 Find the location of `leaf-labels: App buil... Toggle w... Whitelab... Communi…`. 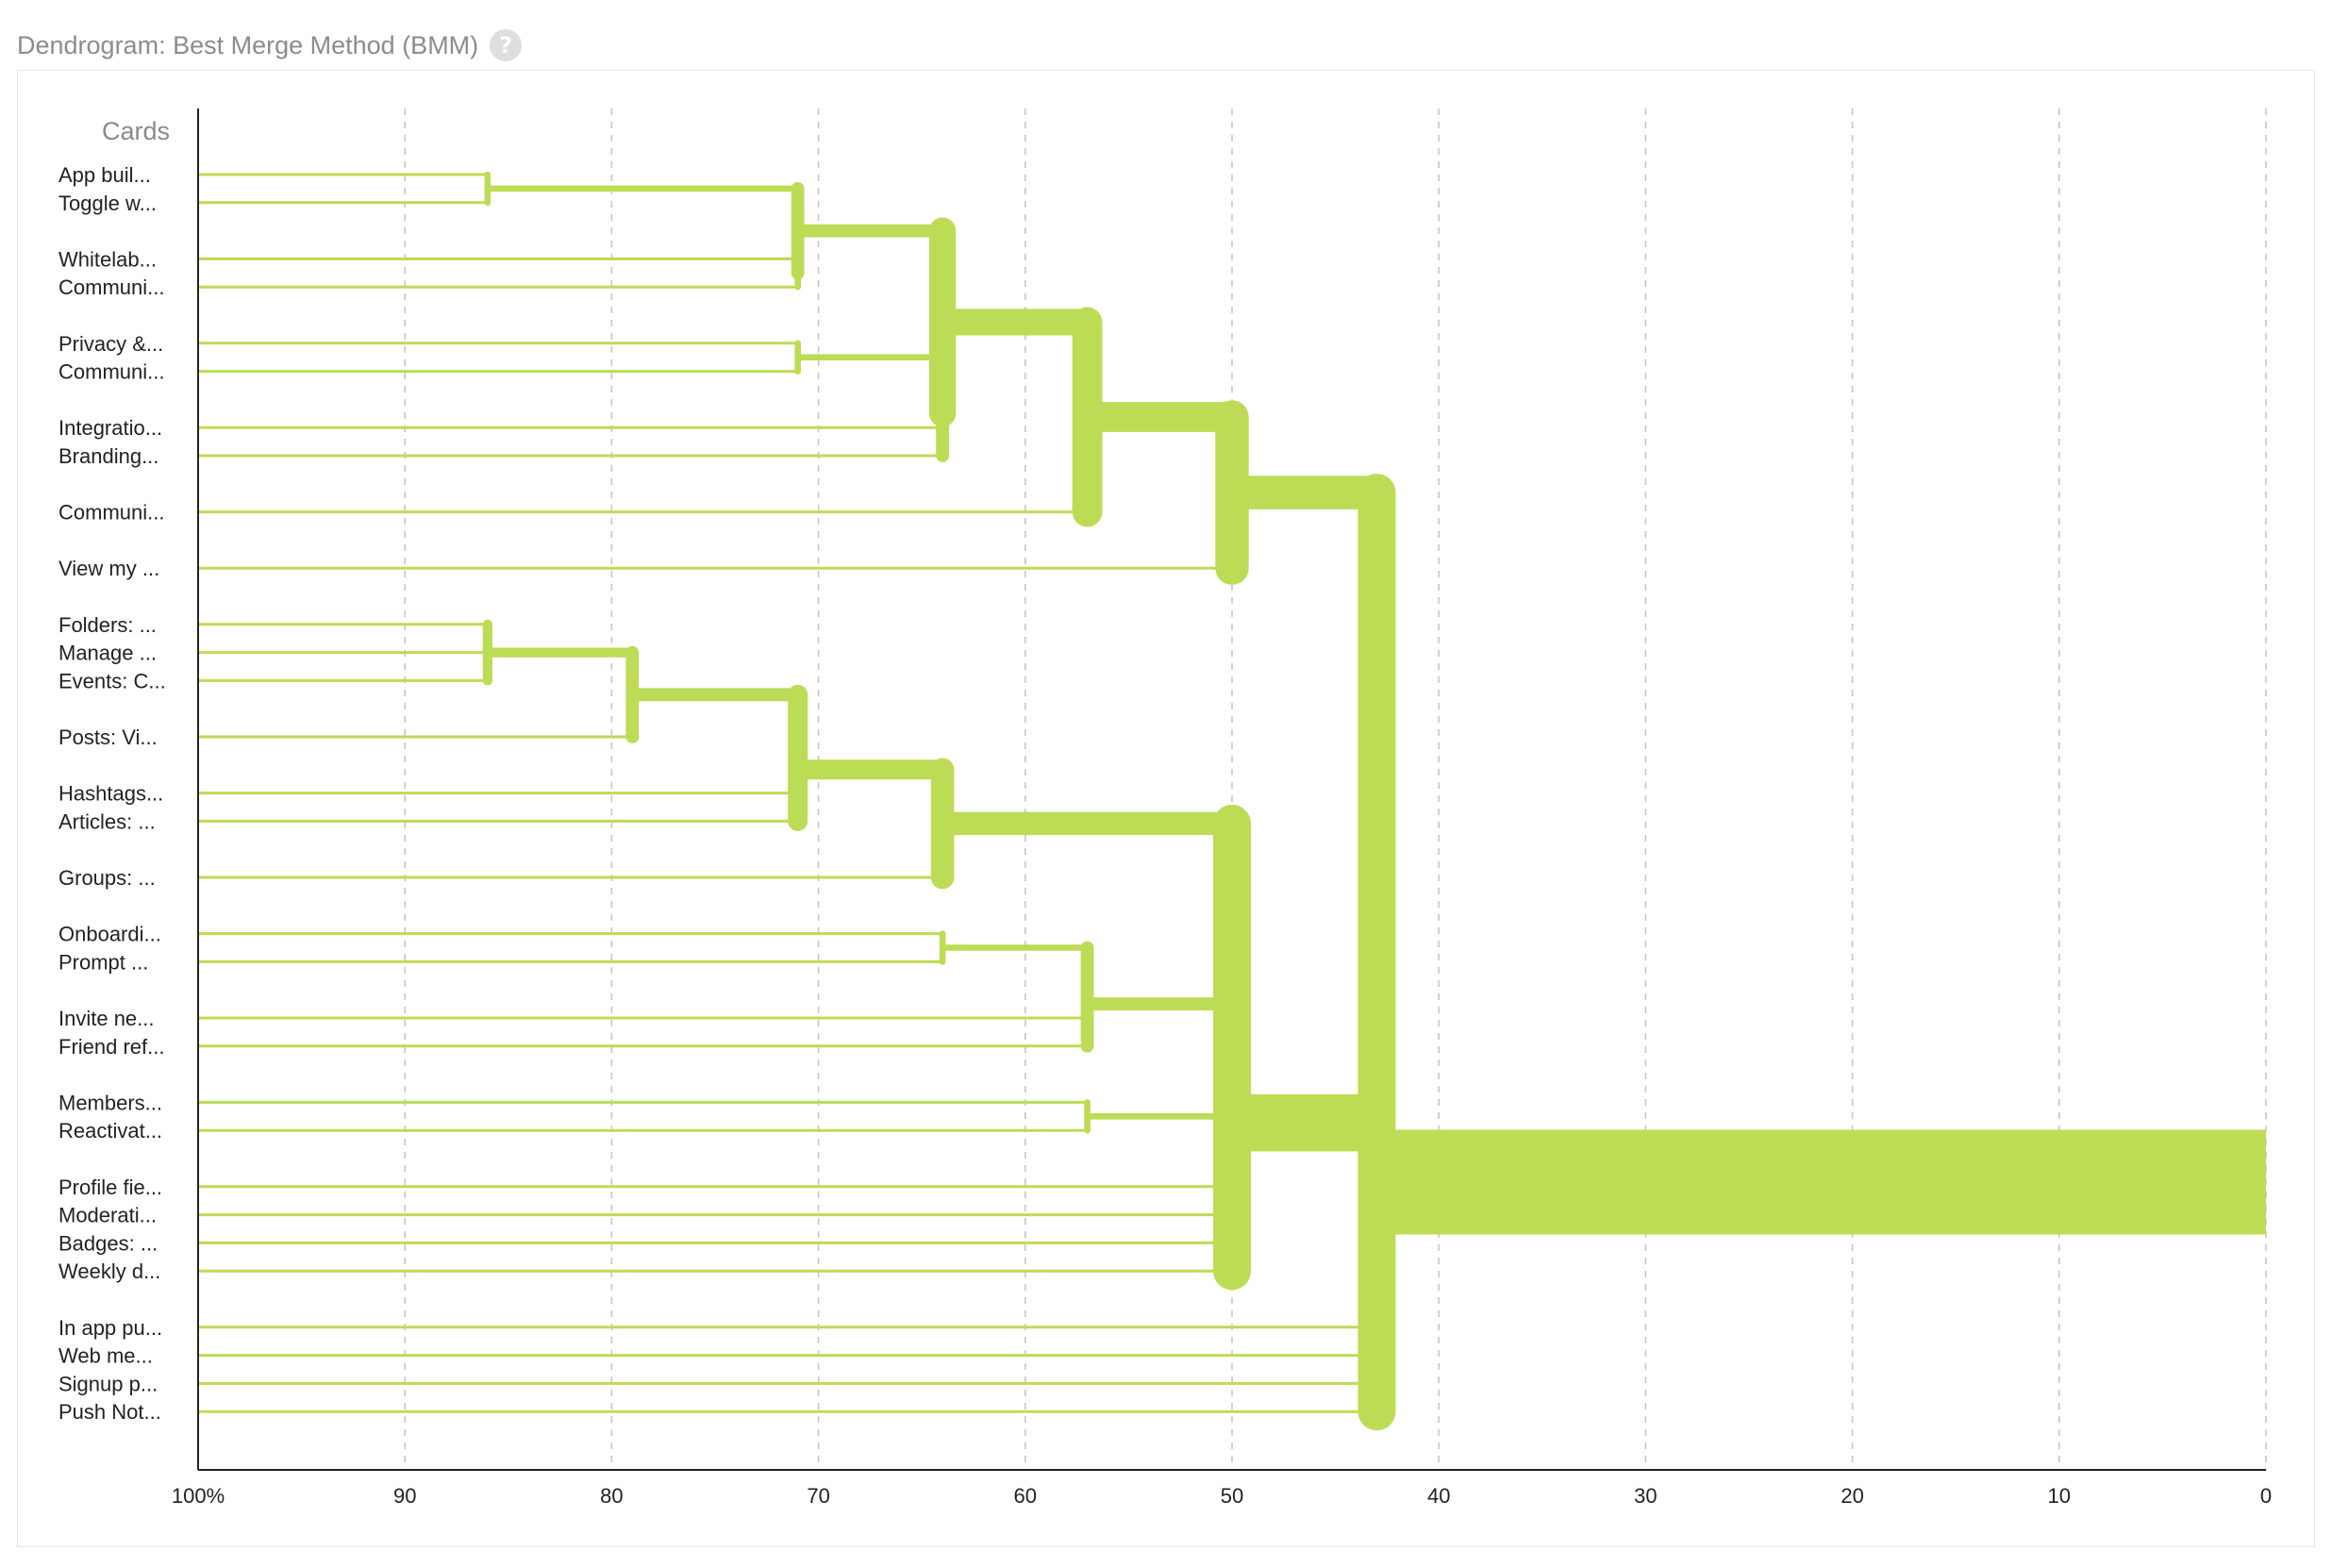

leaf-labels: App buil... Toggle w... Whitelab... Communi… is located at coordinates (112, 793).